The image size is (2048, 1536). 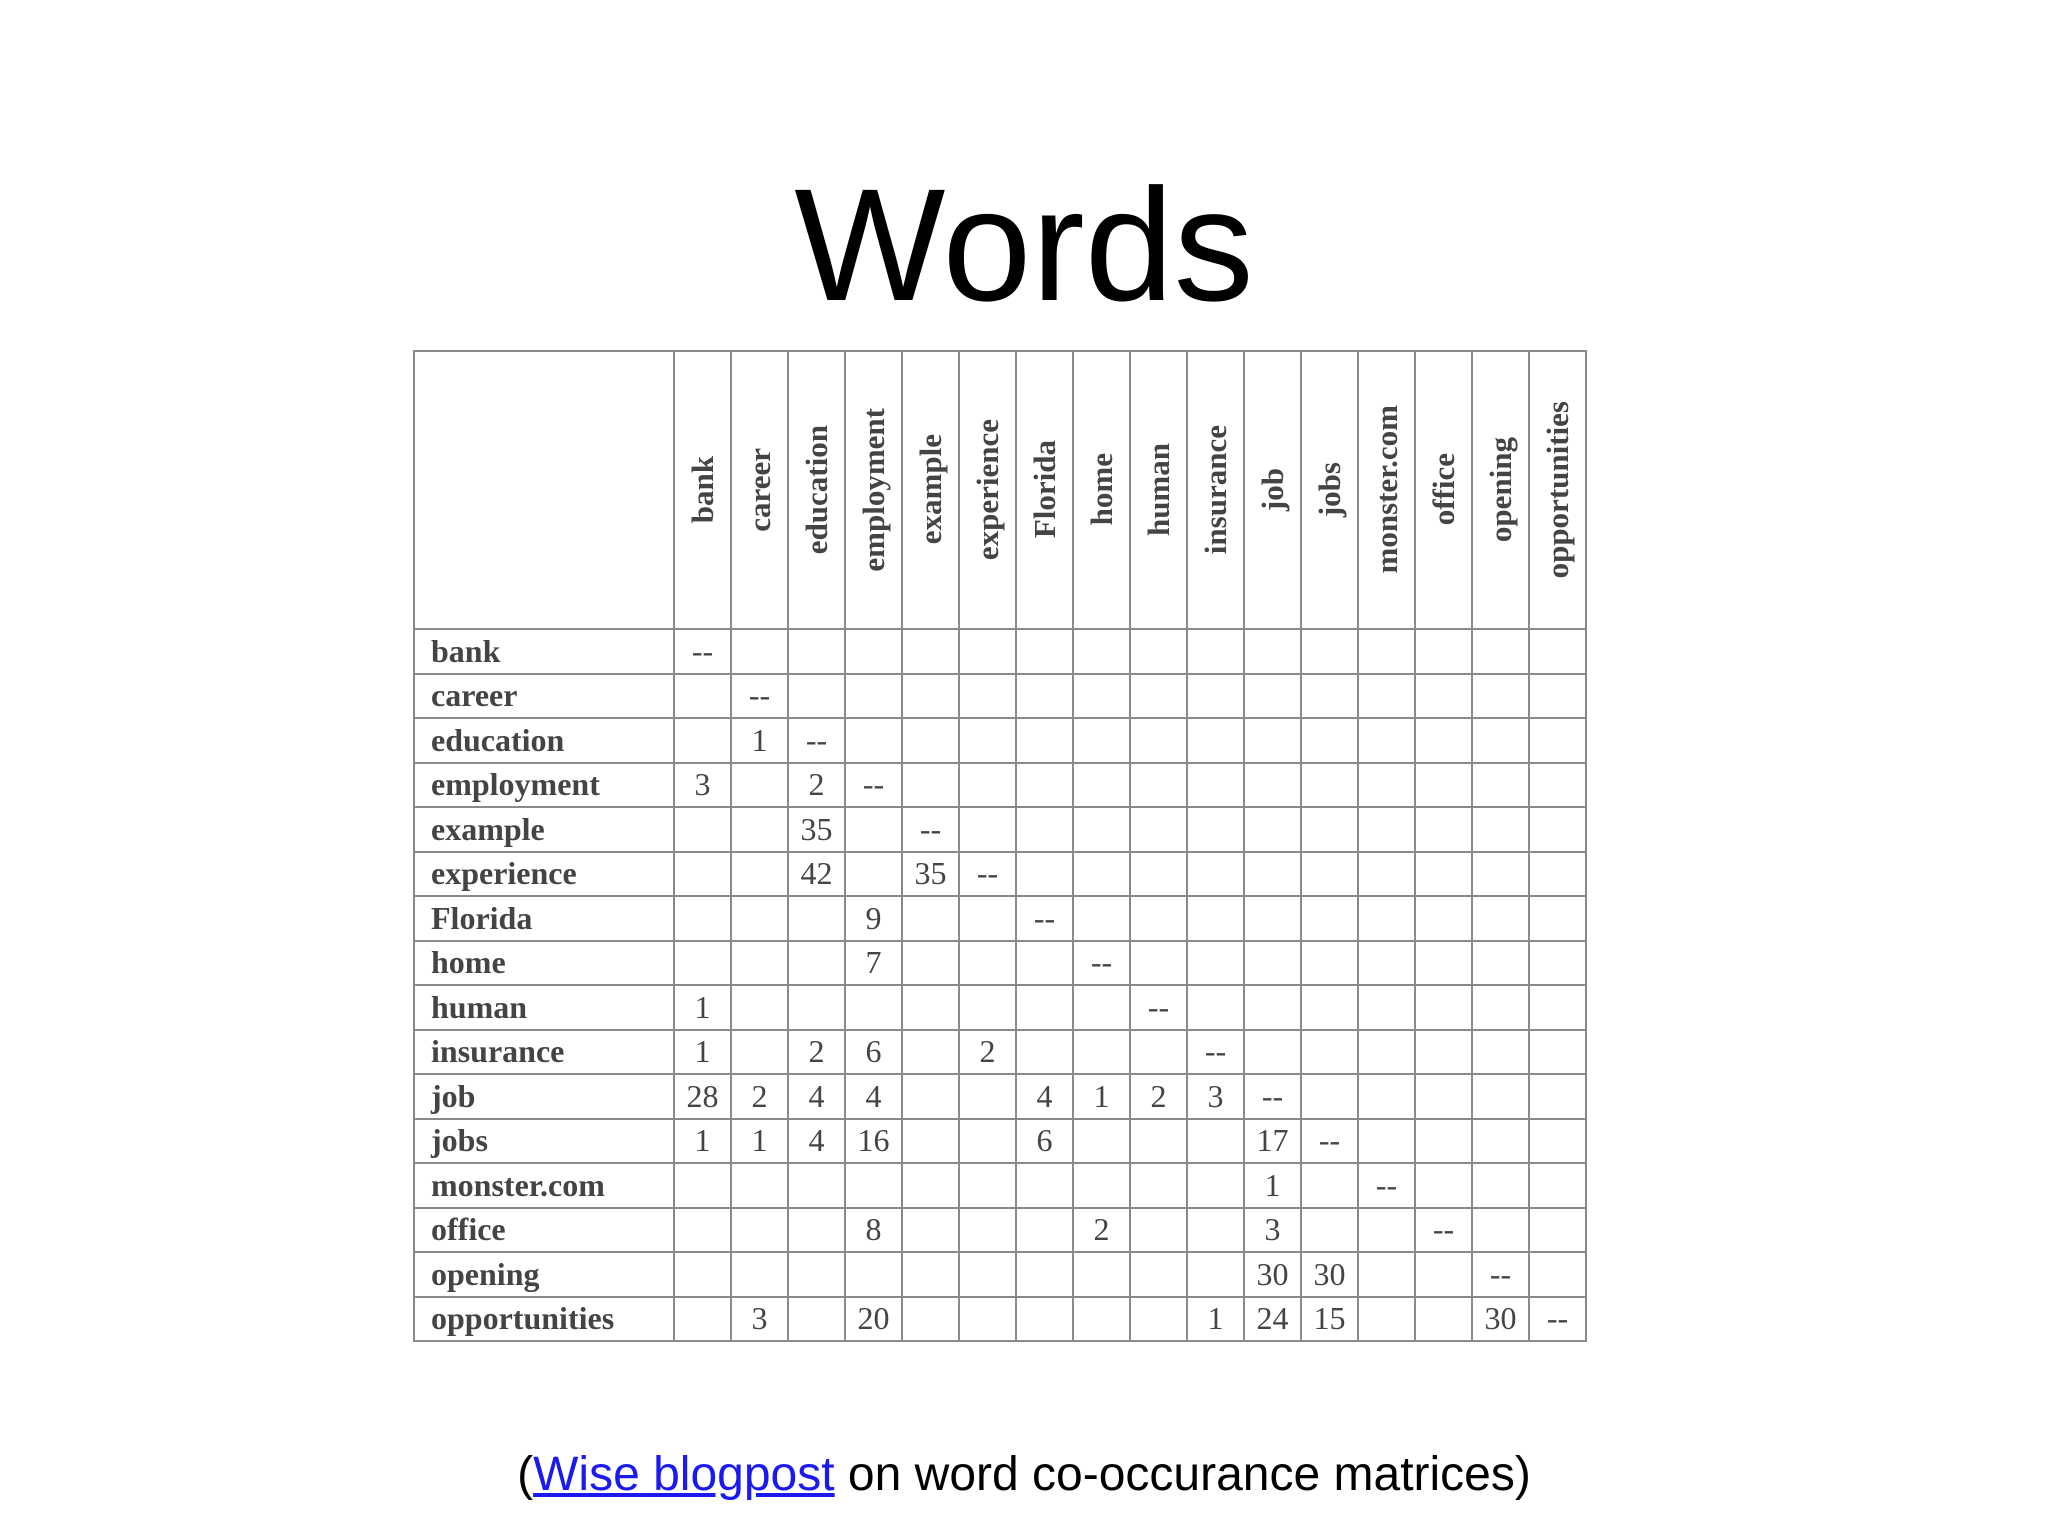 I want to click on matrix-column-header: experience, so click(x=987, y=490).